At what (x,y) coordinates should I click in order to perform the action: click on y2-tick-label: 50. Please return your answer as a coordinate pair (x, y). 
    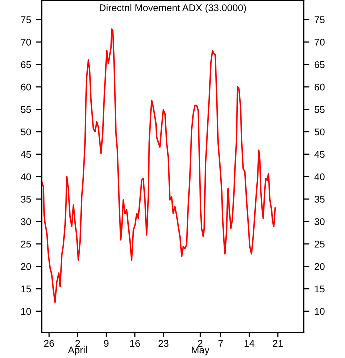
    Looking at the image, I should click on (319, 132).